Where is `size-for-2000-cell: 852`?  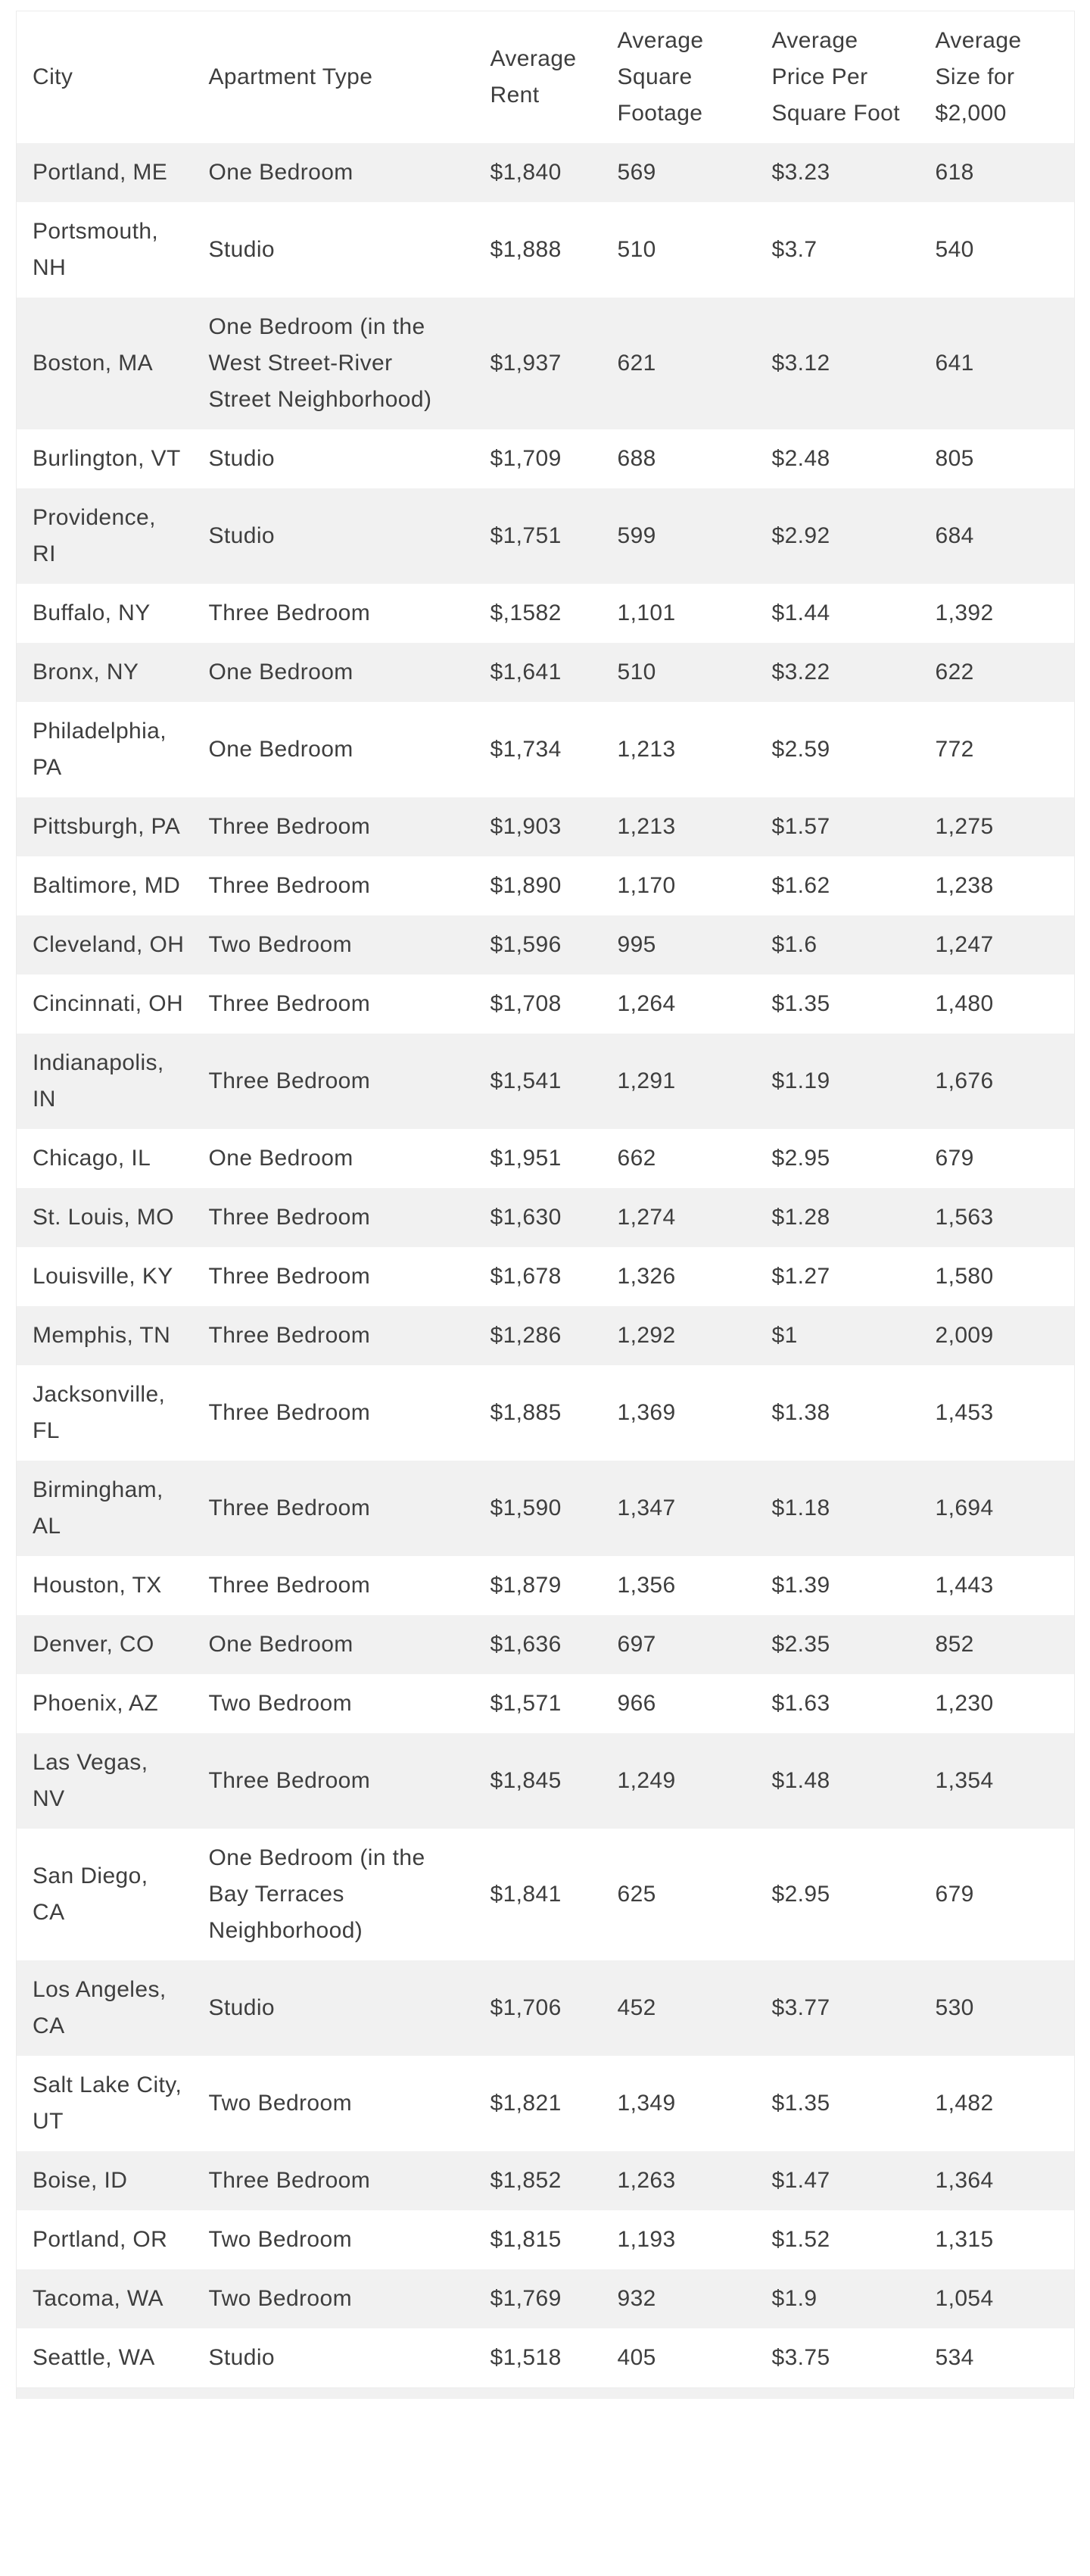 size-for-2000-cell: 852 is located at coordinates (955, 1644).